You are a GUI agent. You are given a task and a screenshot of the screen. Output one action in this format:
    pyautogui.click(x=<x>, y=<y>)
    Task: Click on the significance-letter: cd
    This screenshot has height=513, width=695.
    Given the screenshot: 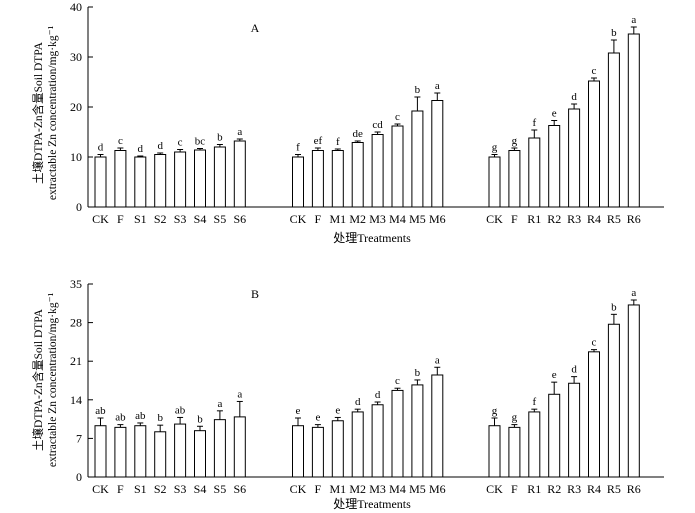 What is the action you would take?
    pyautogui.click(x=377, y=125)
    